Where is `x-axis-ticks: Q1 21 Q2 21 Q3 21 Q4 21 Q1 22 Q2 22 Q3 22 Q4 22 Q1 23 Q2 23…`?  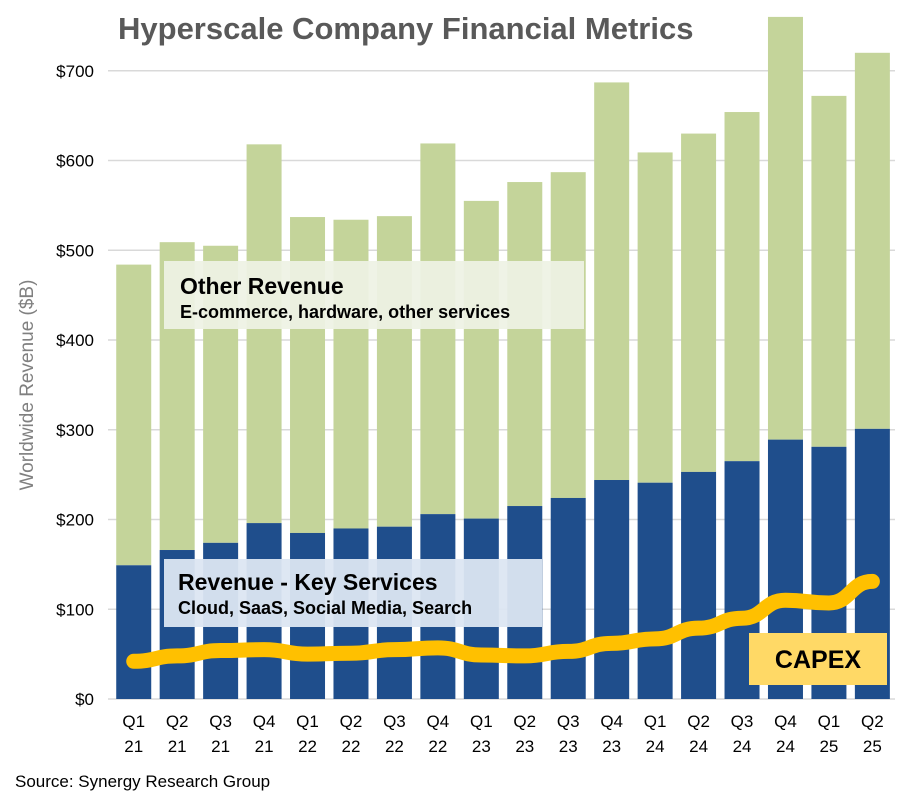
x-axis-ticks: Q1 21 Q2 21 Q3 21 Q4 21 Q1 22 Q2 22 Q3 22 Q4 22 Q1 23 Q2 23… is located at coordinates (502, 734).